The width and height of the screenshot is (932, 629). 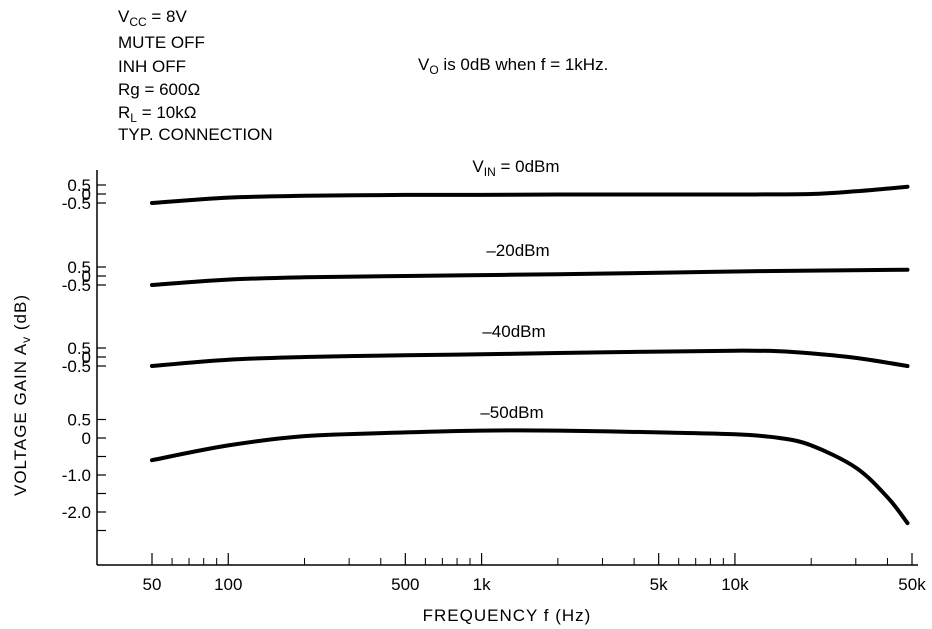 What do you see at coordinates (228, 584) in the screenshot?
I see `x-tick-label: 100` at bounding box center [228, 584].